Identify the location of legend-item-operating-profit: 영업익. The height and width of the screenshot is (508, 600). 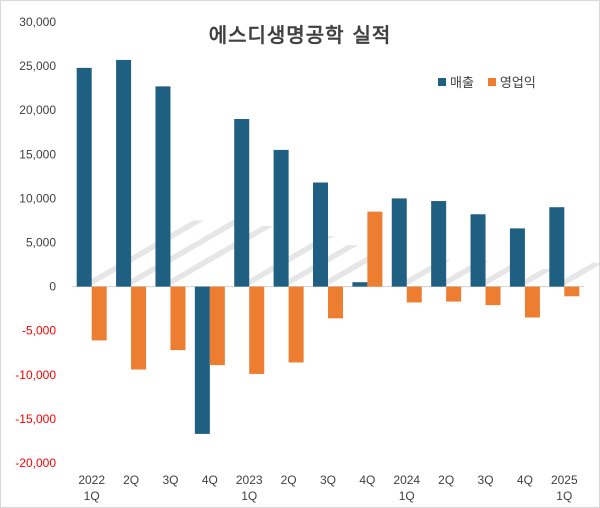
(511, 81).